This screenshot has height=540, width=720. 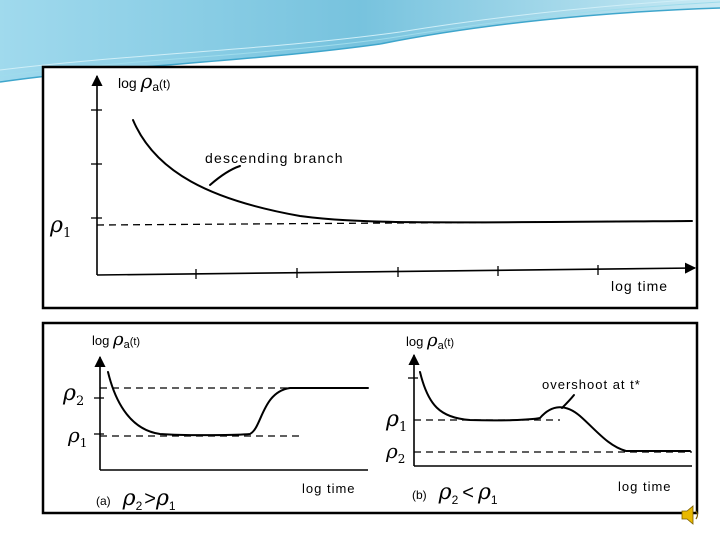 What do you see at coordinates (225, 175) in the screenshot?
I see `top-annotation-leader` at bounding box center [225, 175].